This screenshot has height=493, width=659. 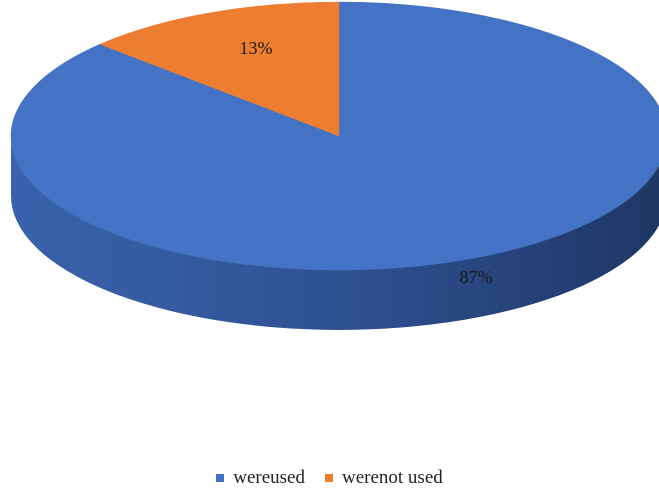 I want to click on legend-swatch-werenot-used, so click(x=328, y=478).